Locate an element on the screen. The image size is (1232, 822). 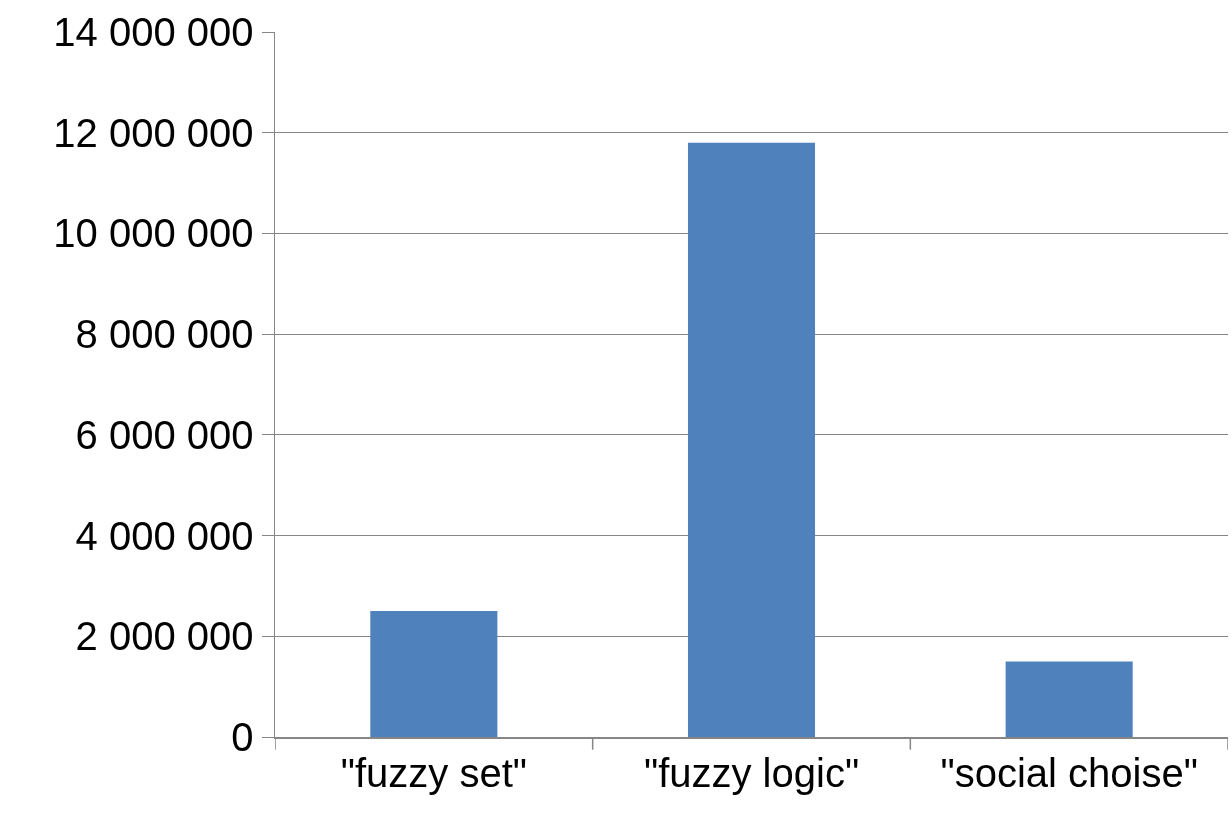
y-tick-label: 2 000 000 is located at coordinates (164, 636).